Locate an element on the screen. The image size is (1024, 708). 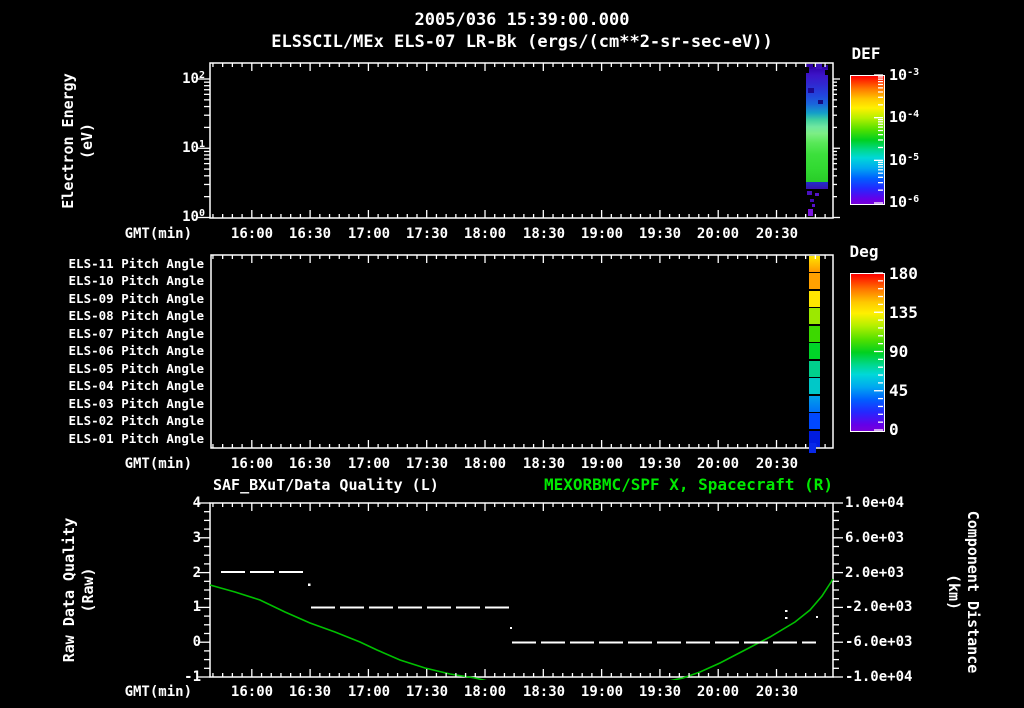
p3-xtick: 18:30 is located at coordinates (544, 692).